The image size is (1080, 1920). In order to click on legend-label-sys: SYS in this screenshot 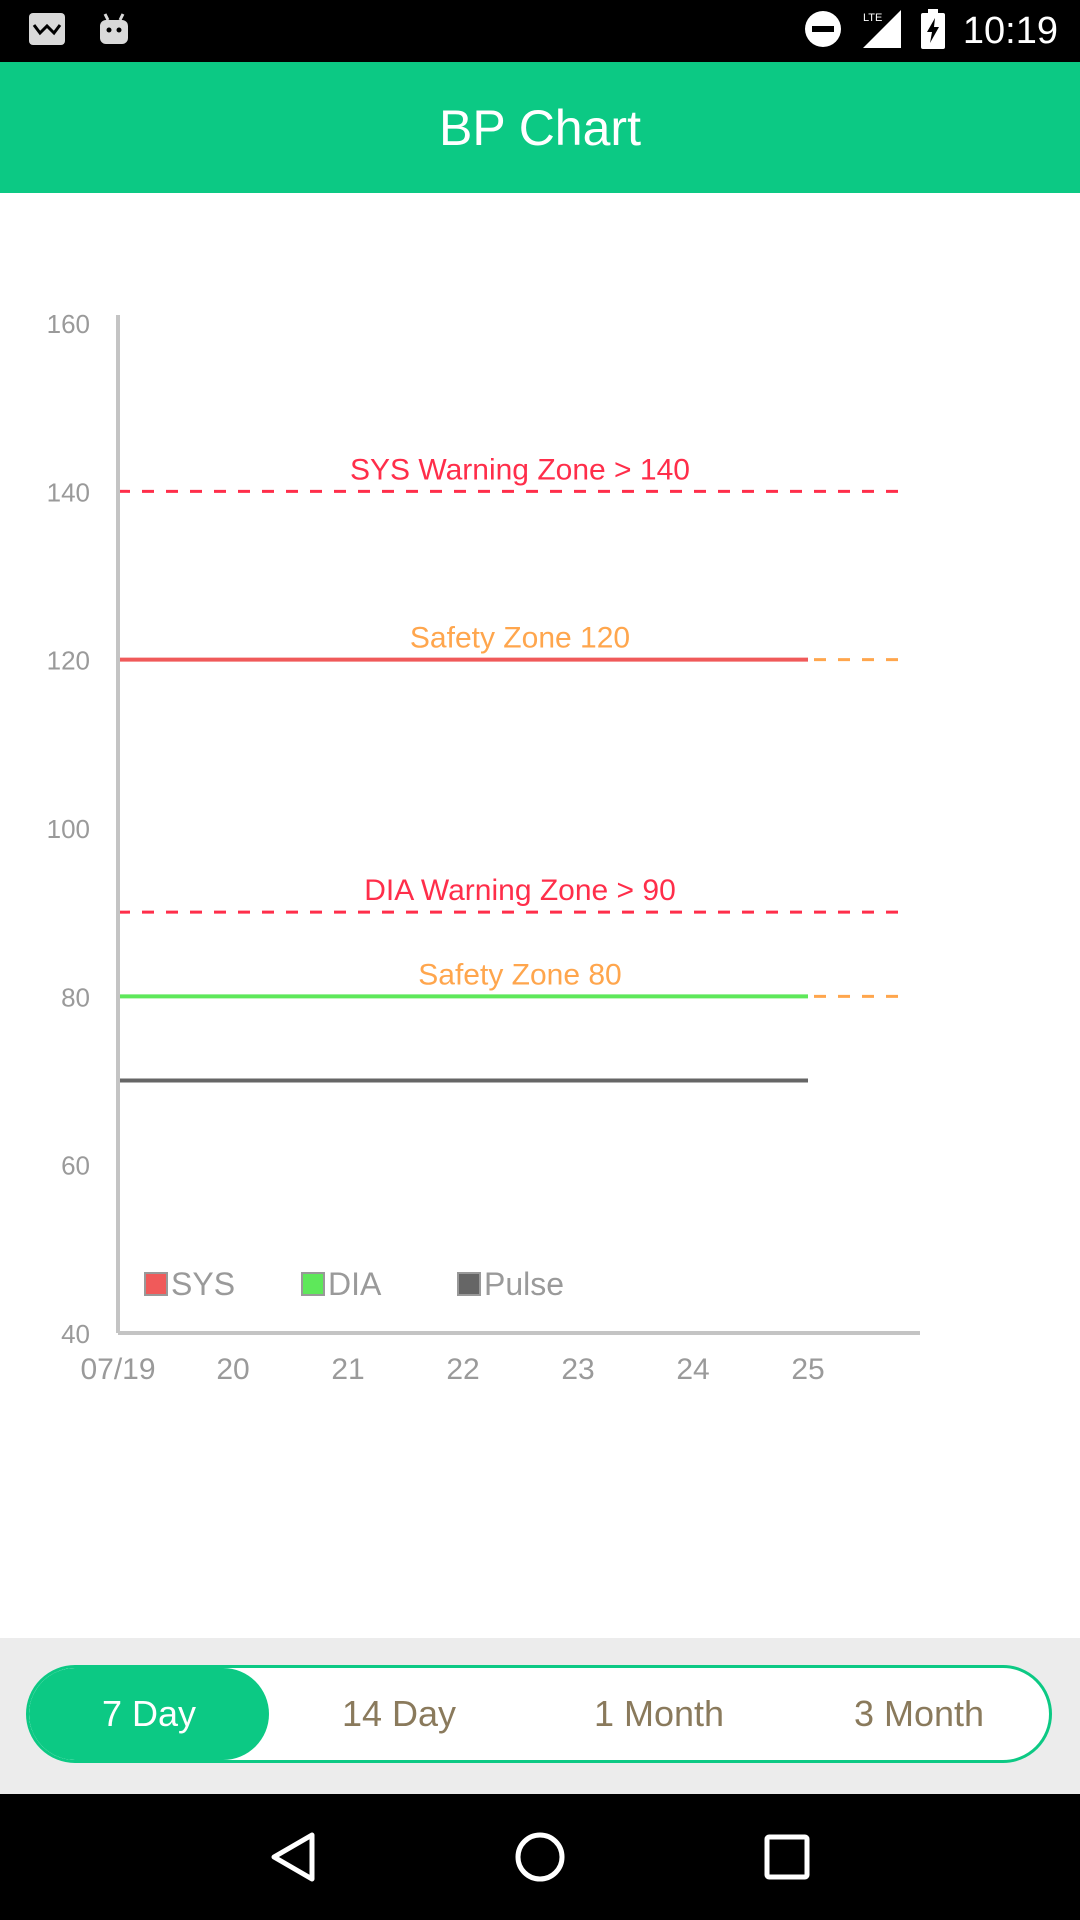, I will do `click(203, 1284)`.